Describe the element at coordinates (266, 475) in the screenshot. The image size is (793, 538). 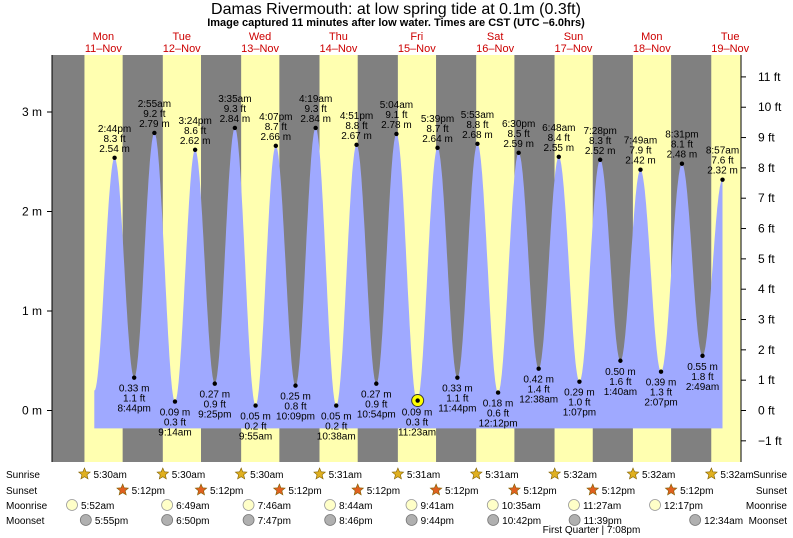
I see `sunrise-time: 5:30am` at that location.